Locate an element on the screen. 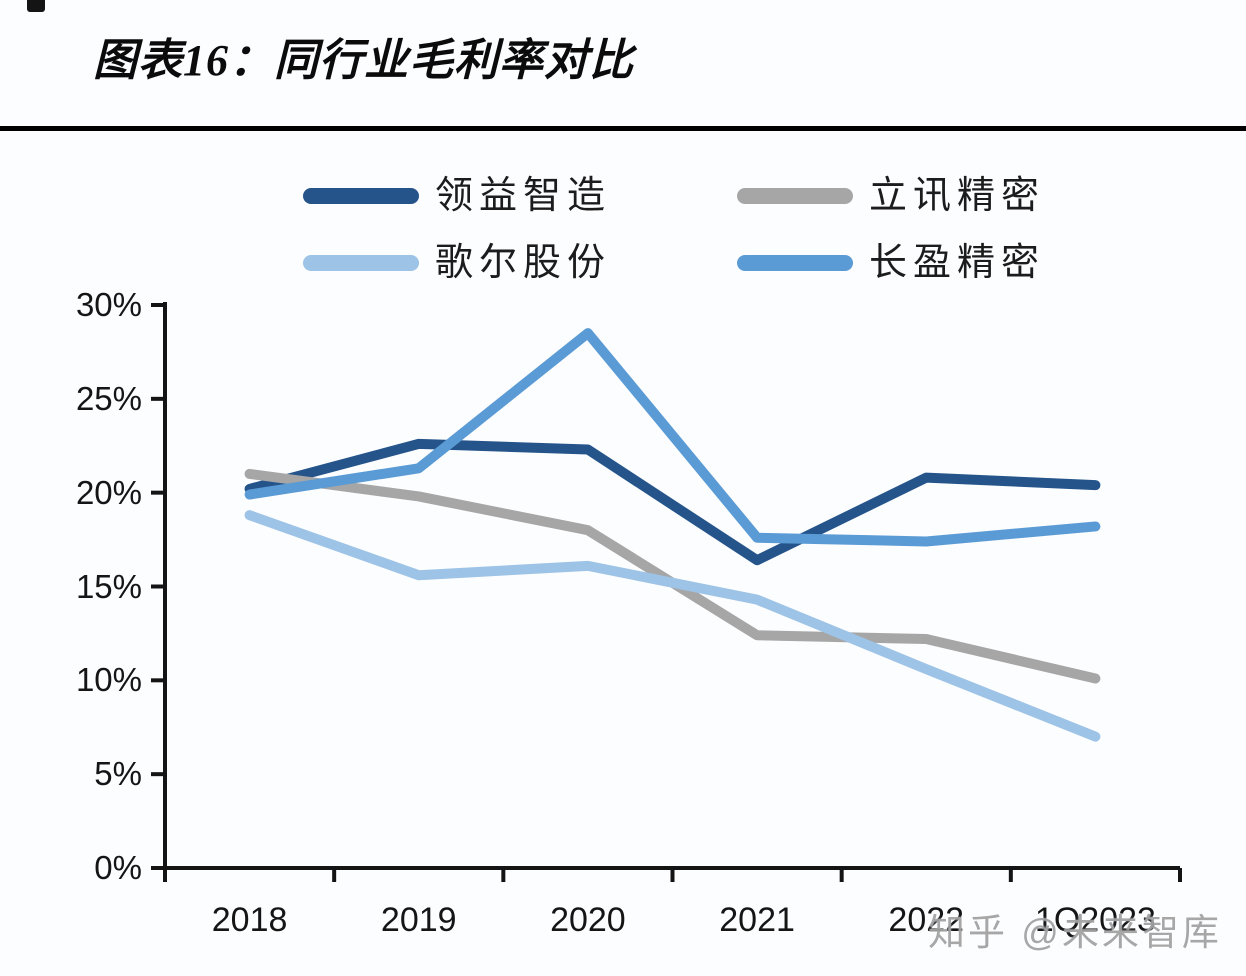 The height and width of the screenshot is (976, 1246). title-divider-rule is located at coordinates (623, 128).